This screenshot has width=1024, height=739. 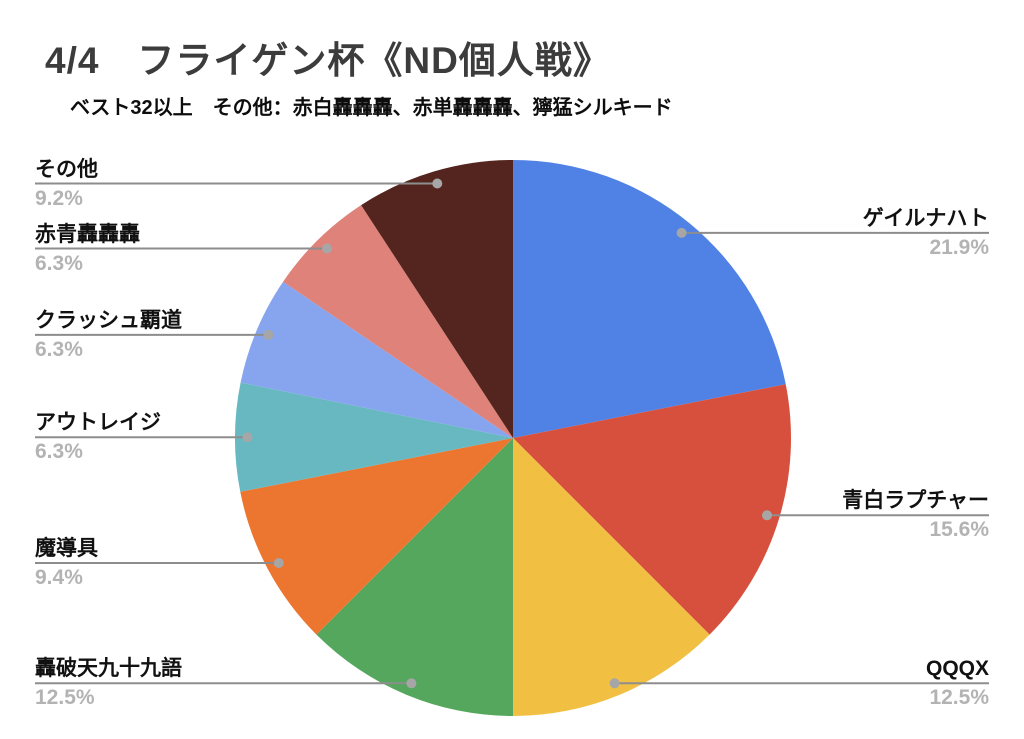 I want to click on slice-name: ゲイルナハト, so click(x=925, y=218).